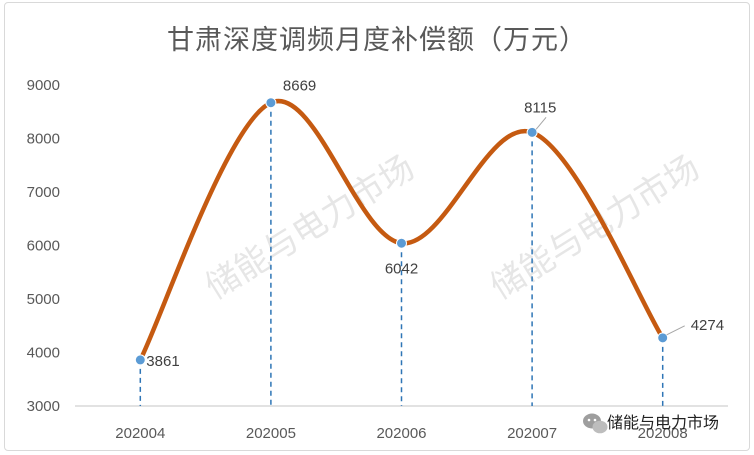 The width and height of the screenshot is (754, 455). What do you see at coordinates (271, 433) in the screenshot?
I see `x-tick-label: 202005` at bounding box center [271, 433].